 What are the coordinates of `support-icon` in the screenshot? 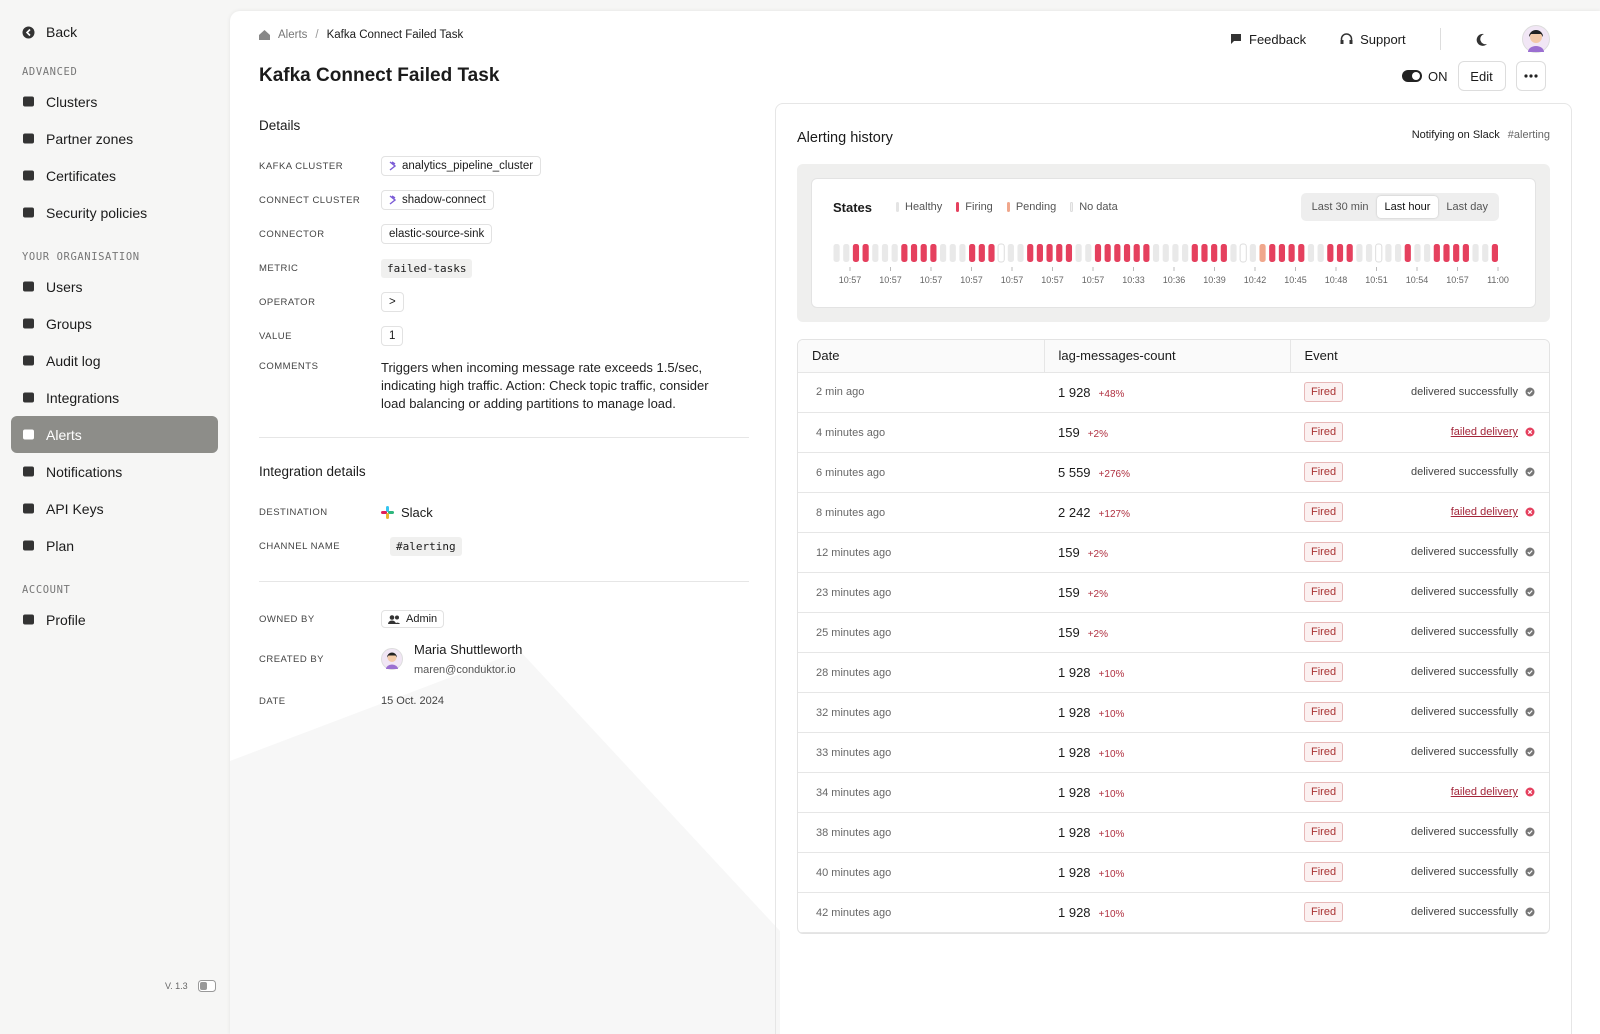 It's located at (1346, 38).